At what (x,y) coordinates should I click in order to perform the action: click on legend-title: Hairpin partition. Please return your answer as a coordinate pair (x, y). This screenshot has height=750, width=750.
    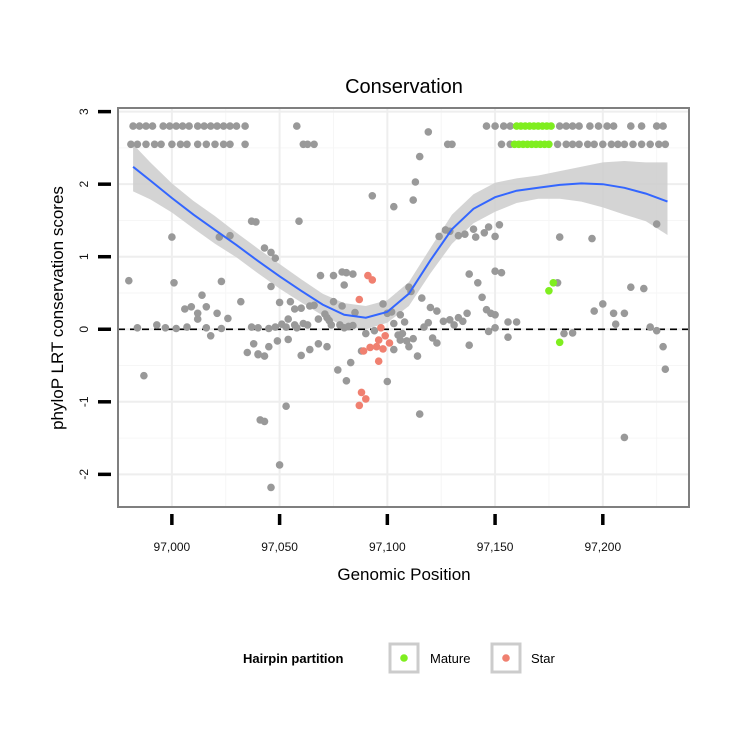
    Looking at the image, I should click on (293, 658).